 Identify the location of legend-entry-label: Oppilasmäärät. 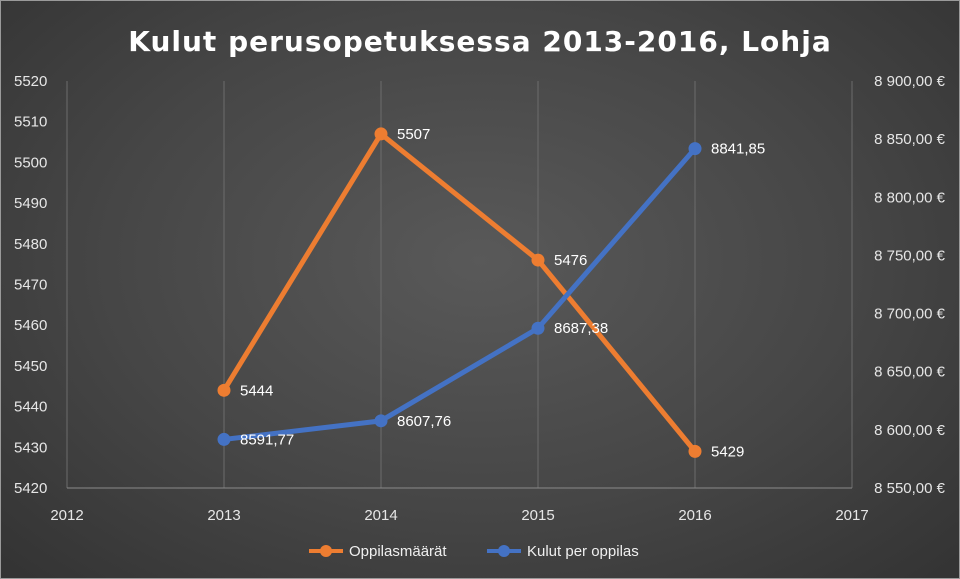
(398, 551).